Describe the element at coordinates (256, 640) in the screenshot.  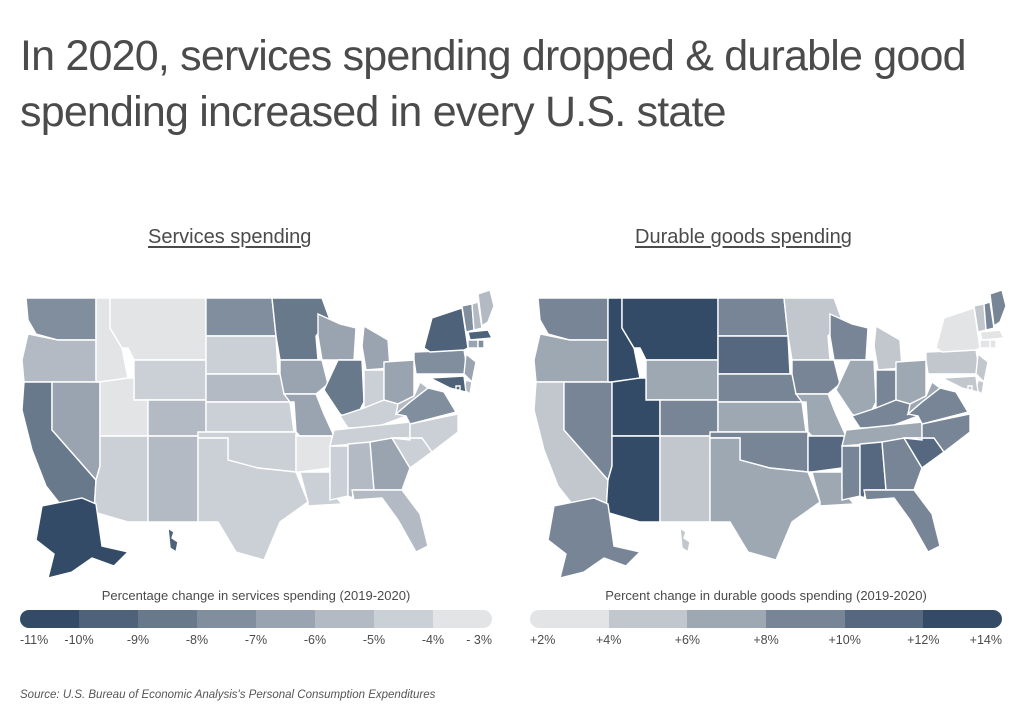
I see `legend-tick-label: -7%` at that location.